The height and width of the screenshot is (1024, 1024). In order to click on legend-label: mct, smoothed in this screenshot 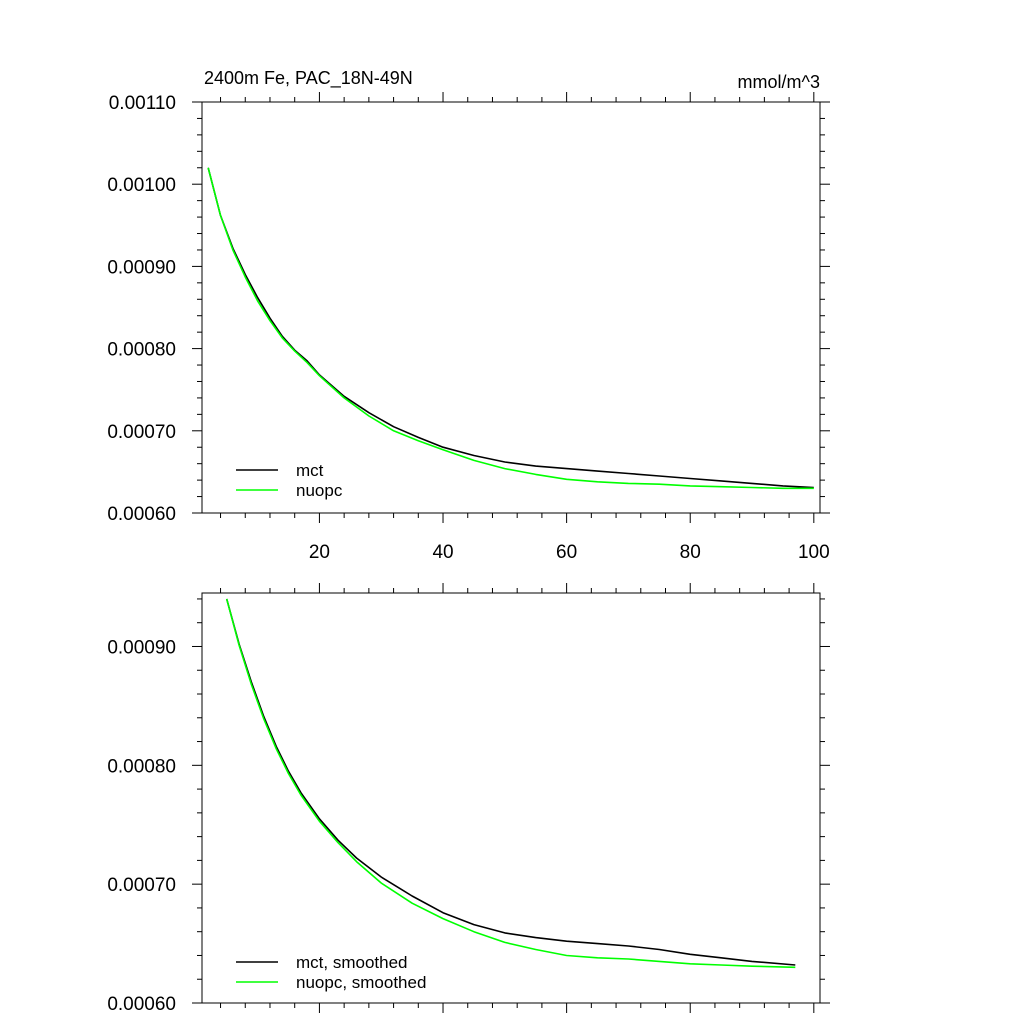, I will do `click(352, 962)`.